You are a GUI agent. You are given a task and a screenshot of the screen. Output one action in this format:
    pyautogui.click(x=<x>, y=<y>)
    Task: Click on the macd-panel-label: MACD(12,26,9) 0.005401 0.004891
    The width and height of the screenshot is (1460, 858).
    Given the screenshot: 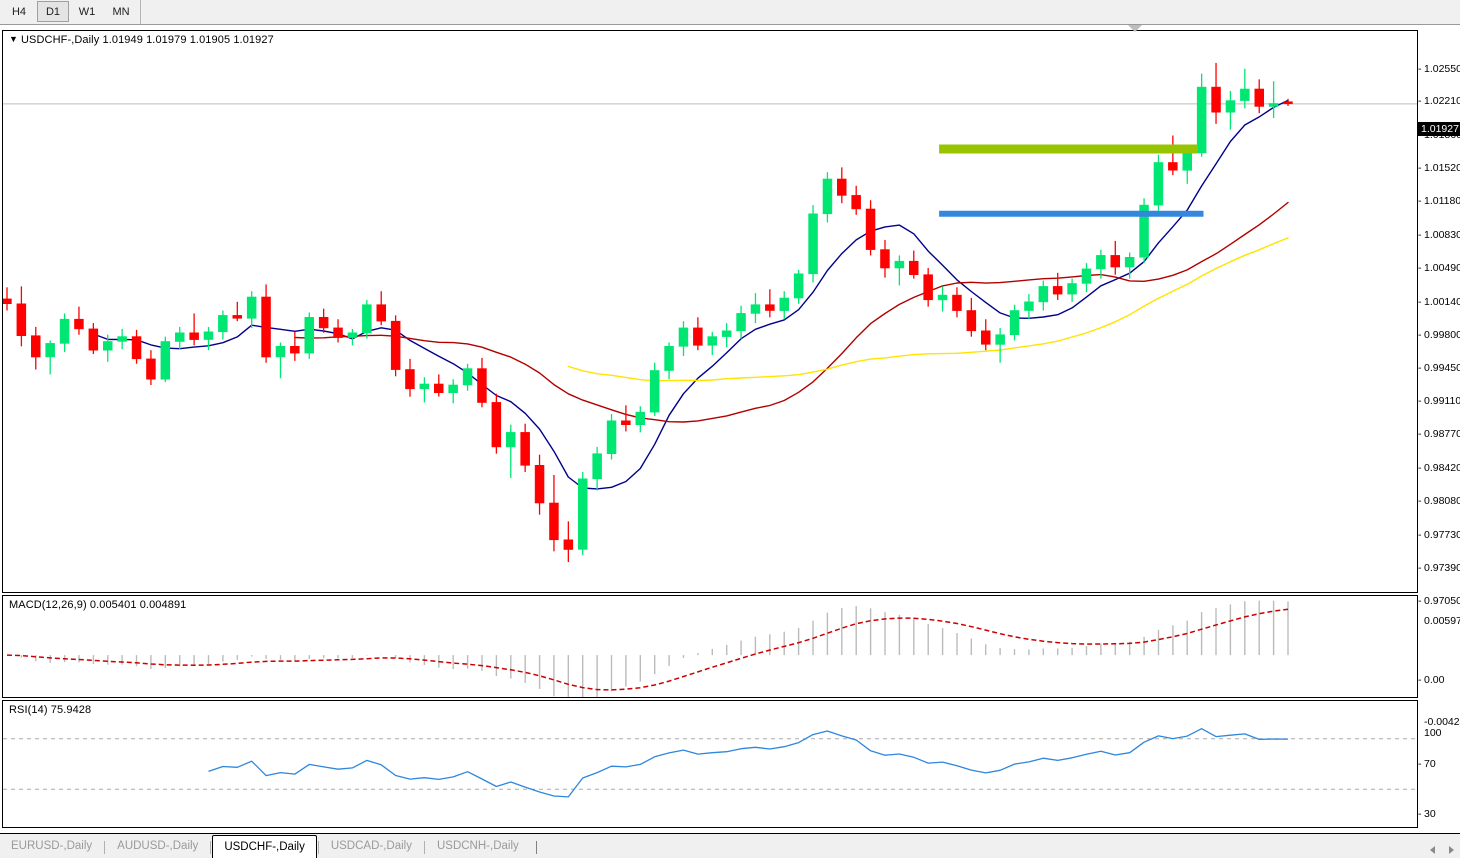 What is the action you would take?
    pyautogui.click(x=98, y=605)
    